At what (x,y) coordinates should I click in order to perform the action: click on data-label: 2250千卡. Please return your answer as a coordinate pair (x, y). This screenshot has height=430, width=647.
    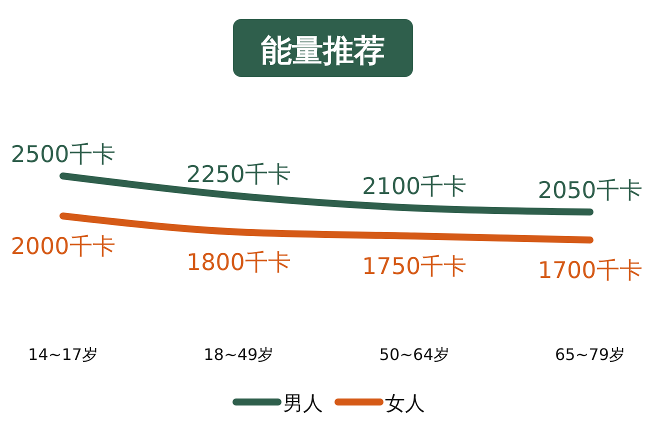
    Looking at the image, I should click on (238, 175).